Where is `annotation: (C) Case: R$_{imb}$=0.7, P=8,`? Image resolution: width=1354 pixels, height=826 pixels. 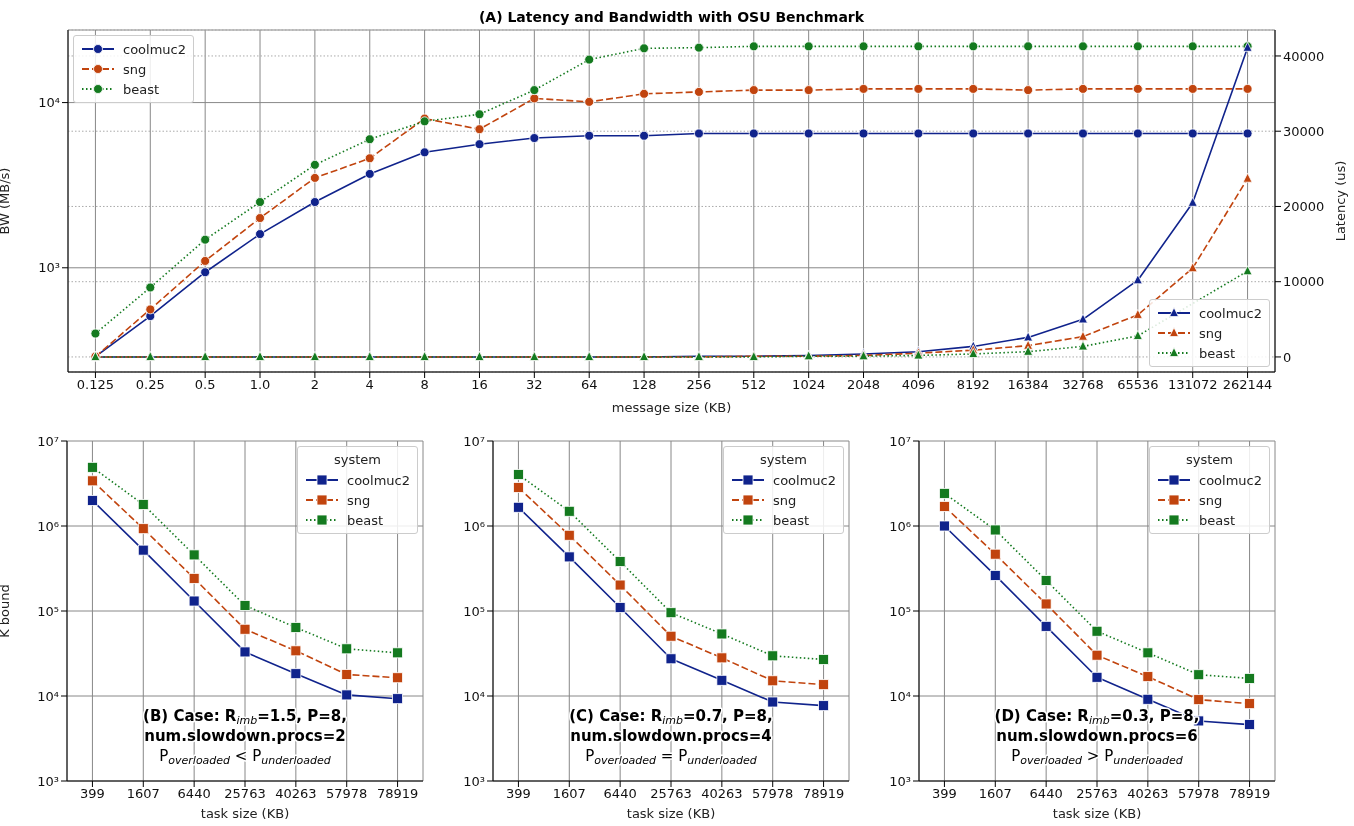
annotation: (C) Case: R$_{imb}$=0.7, P=8, is located at coordinates (671, 717).